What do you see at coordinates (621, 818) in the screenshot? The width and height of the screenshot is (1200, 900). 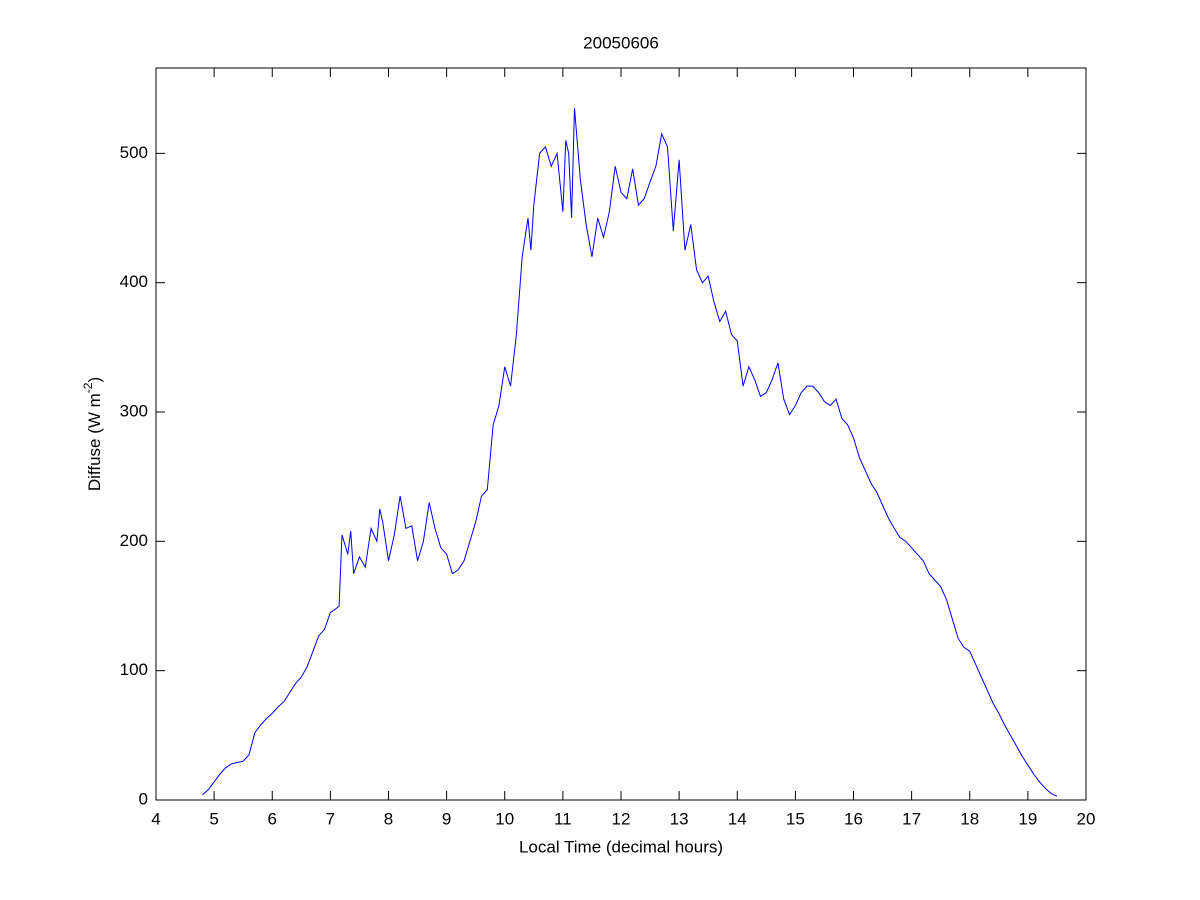 I see `x-tick-label: 12` at bounding box center [621, 818].